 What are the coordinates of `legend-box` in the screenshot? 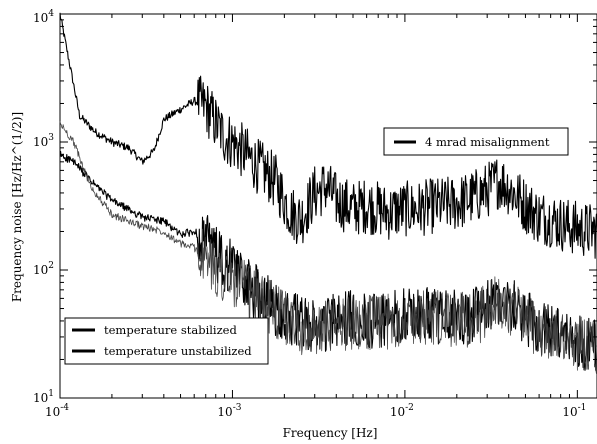 It's located at (166, 341).